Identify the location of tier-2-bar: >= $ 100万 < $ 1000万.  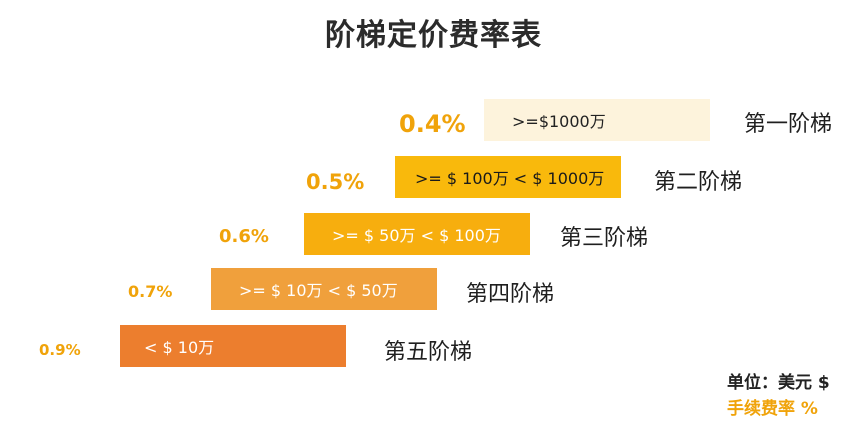
(508, 177).